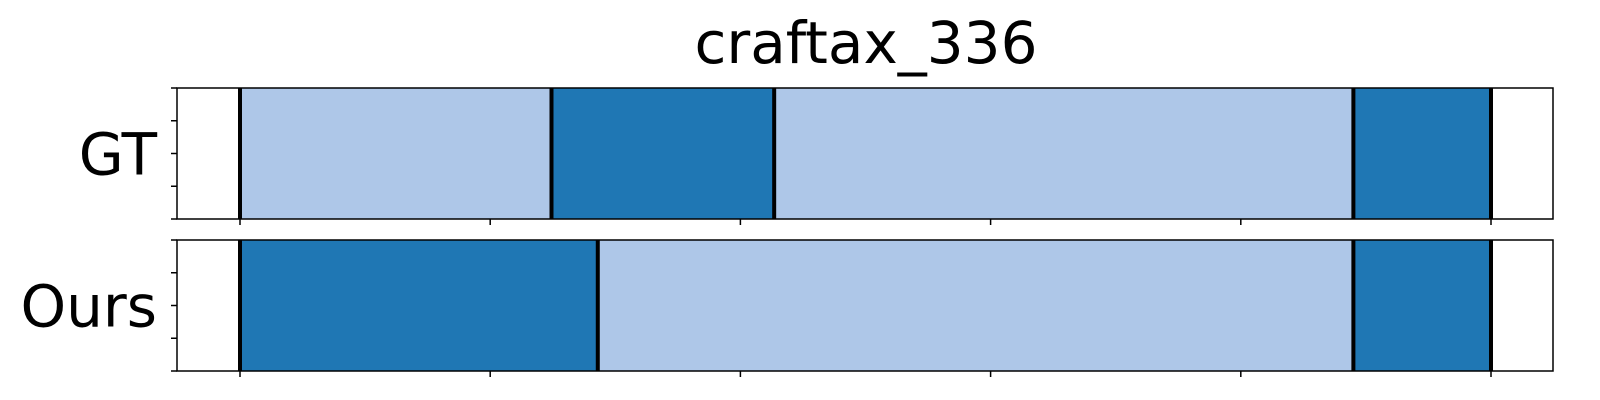 Image resolution: width=1600 pixels, height=400 pixels. What do you see at coordinates (89, 307) in the screenshot?
I see `row-label-ours: Ours` at bounding box center [89, 307].